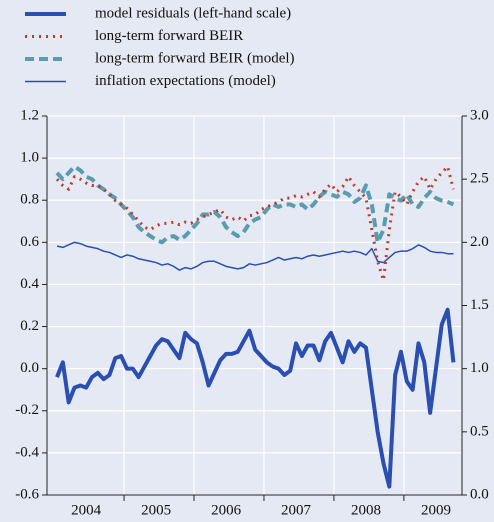 Image resolution: width=494 pixels, height=522 pixels. I want to click on legend-label: inflation expectations (model), so click(185, 81).